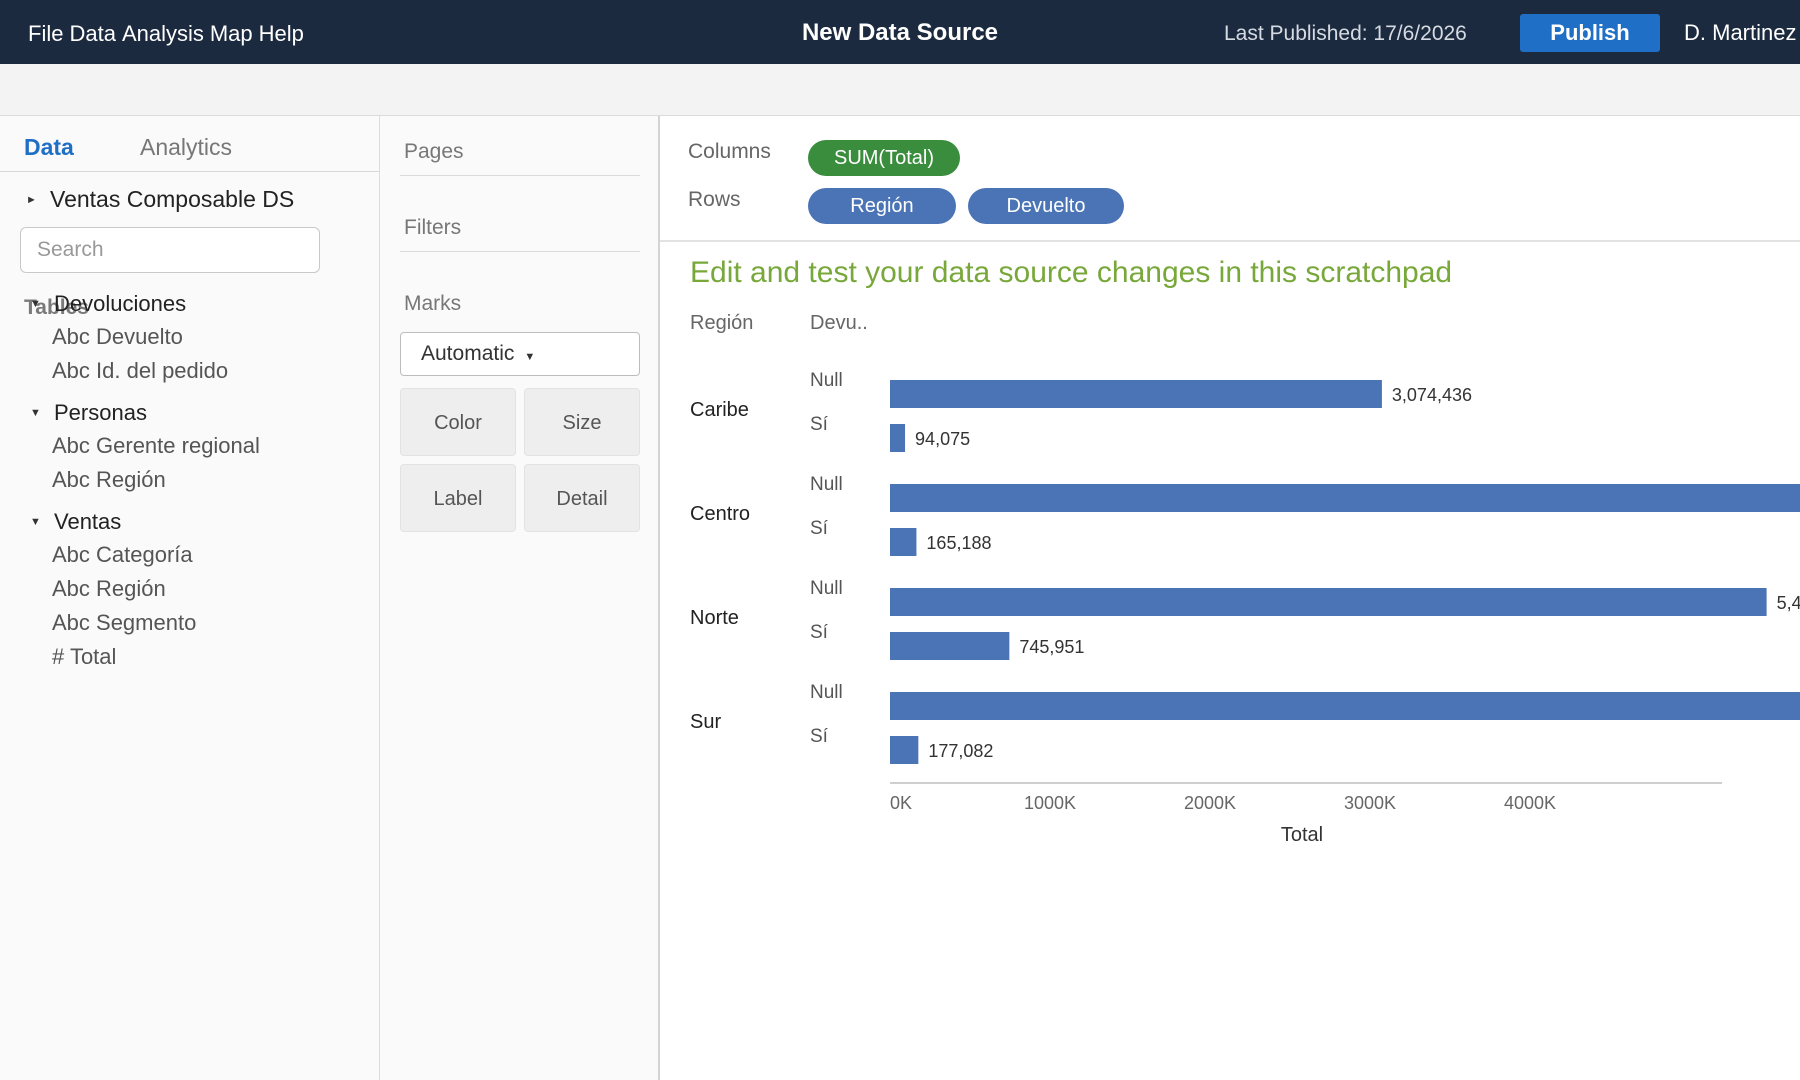 This screenshot has height=1080, width=1800. I want to click on size-mark-button: Size, so click(582, 422).